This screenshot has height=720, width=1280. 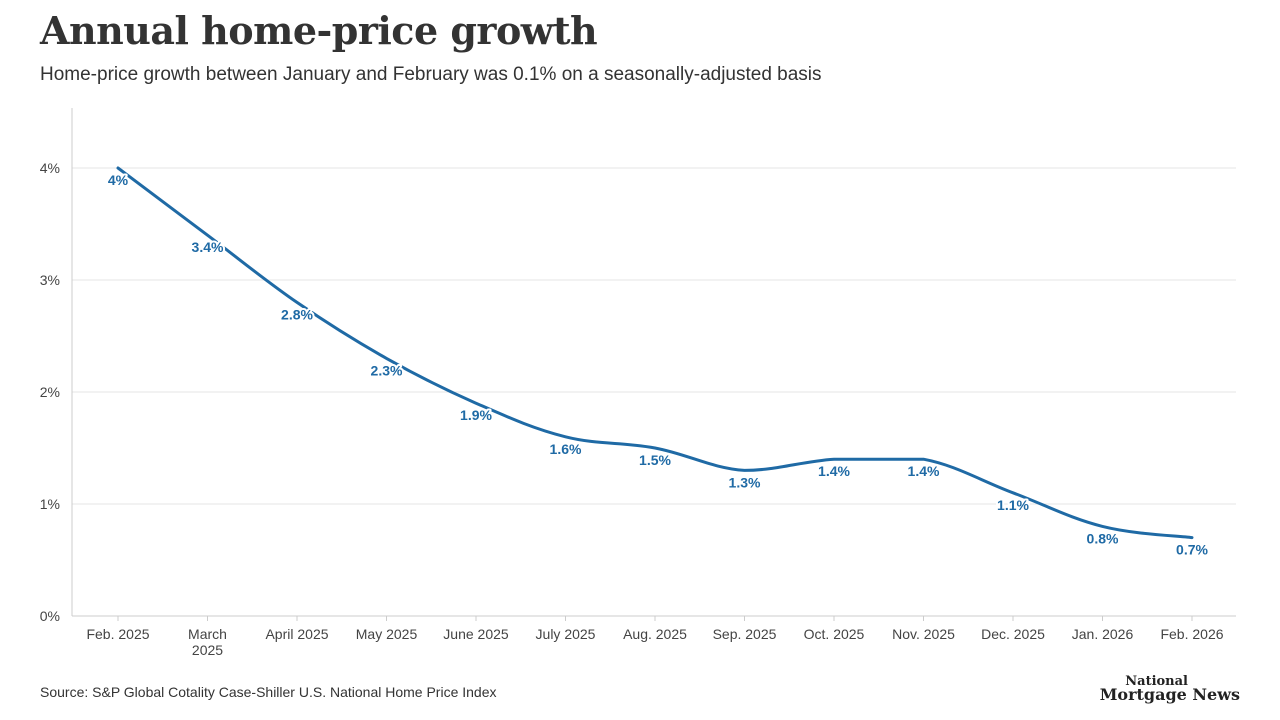 What do you see at coordinates (207, 642) in the screenshot?
I see `x-tick-label: March 2025` at bounding box center [207, 642].